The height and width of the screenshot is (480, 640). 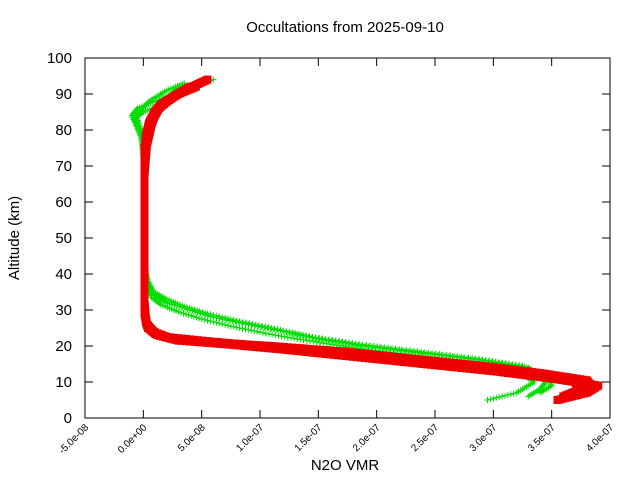 What do you see at coordinates (63, 382) in the screenshot?
I see `y-tick-label: 10` at bounding box center [63, 382].